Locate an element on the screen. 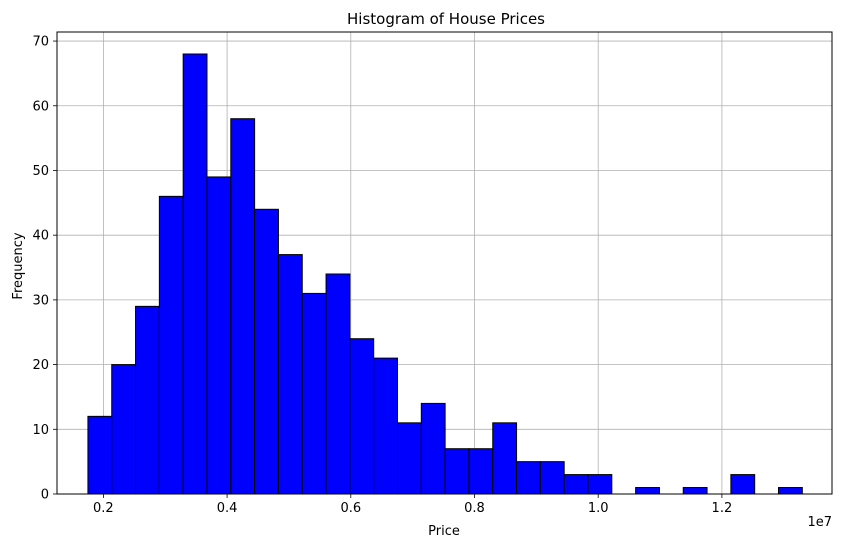 The height and width of the screenshot is (547, 841). x-tick-label-1: 0.4 is located at coordinates (227, 508).